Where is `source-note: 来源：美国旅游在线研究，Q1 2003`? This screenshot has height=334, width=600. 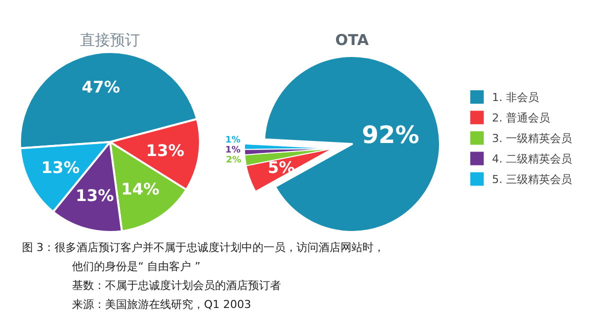 source-note: 来源：美国旅游在线研究，Q1 2003 is located at coordinates (161, 305).